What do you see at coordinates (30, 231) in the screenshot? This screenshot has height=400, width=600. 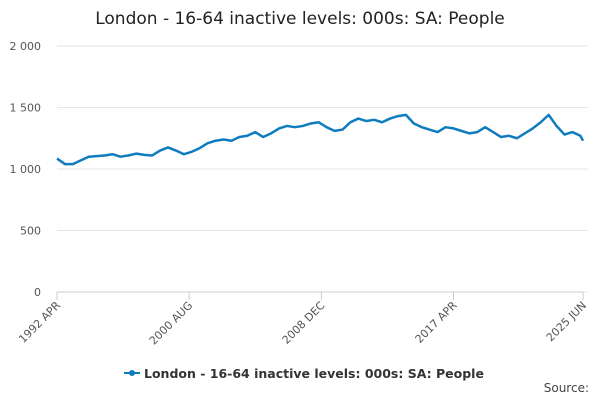 I see `y-tick-label: 500` at bounding box center [30, 231].